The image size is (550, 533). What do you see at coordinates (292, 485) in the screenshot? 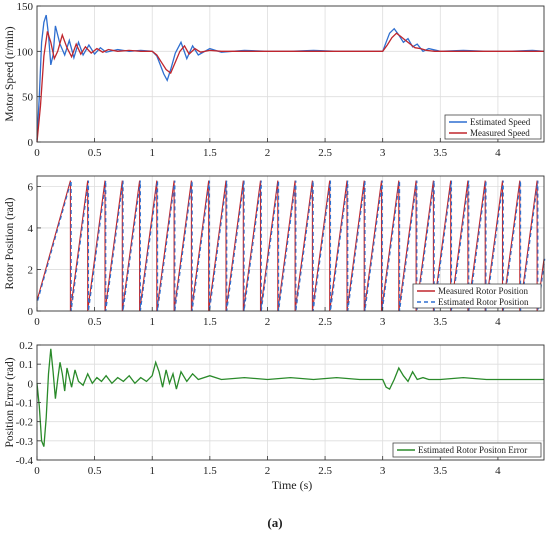
I see `x-axis-label: Time (s)` at bounding box center [292, 485].